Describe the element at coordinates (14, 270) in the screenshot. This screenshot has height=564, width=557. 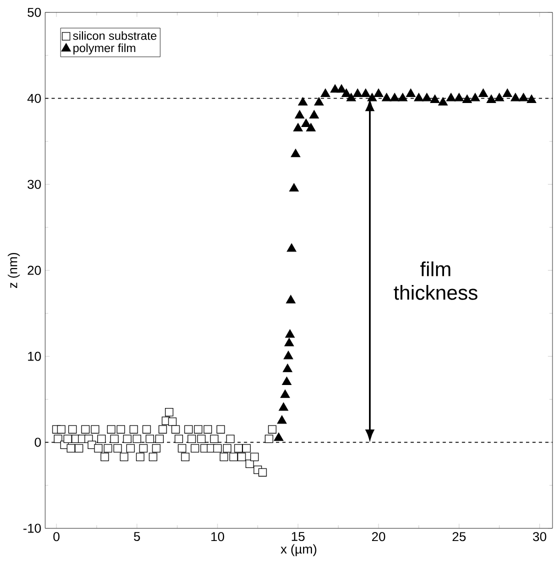
I see `y-axis-title: z (nm)` at that location.